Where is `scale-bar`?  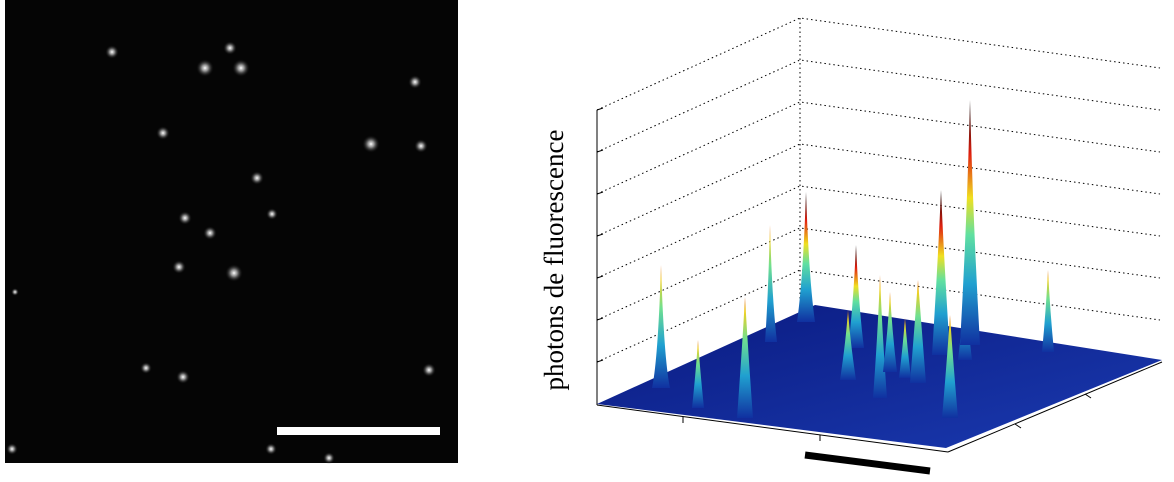 scale-bar is located at coordinates (358, 431).